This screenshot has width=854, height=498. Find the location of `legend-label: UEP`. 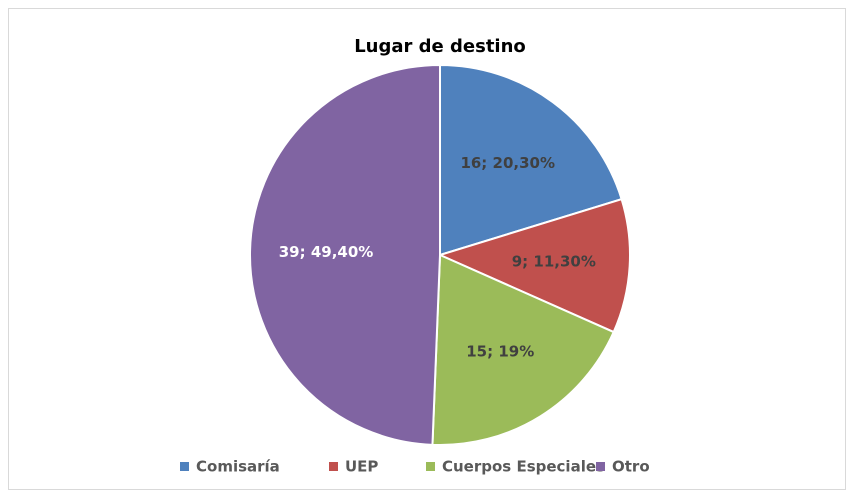

legend-label: UEP is located at coordinates (361, 467).